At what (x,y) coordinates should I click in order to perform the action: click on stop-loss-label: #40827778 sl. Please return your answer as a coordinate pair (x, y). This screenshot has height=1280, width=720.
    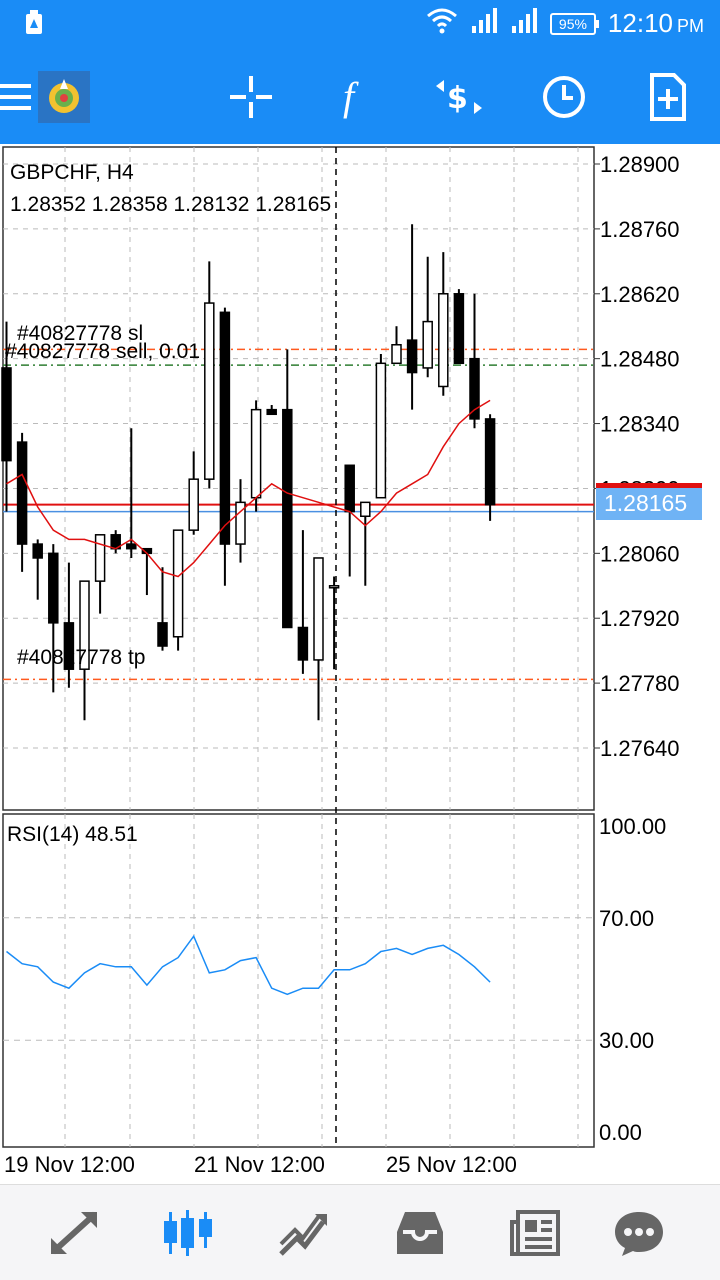
    Looking at the image, I should click on (80, 333).